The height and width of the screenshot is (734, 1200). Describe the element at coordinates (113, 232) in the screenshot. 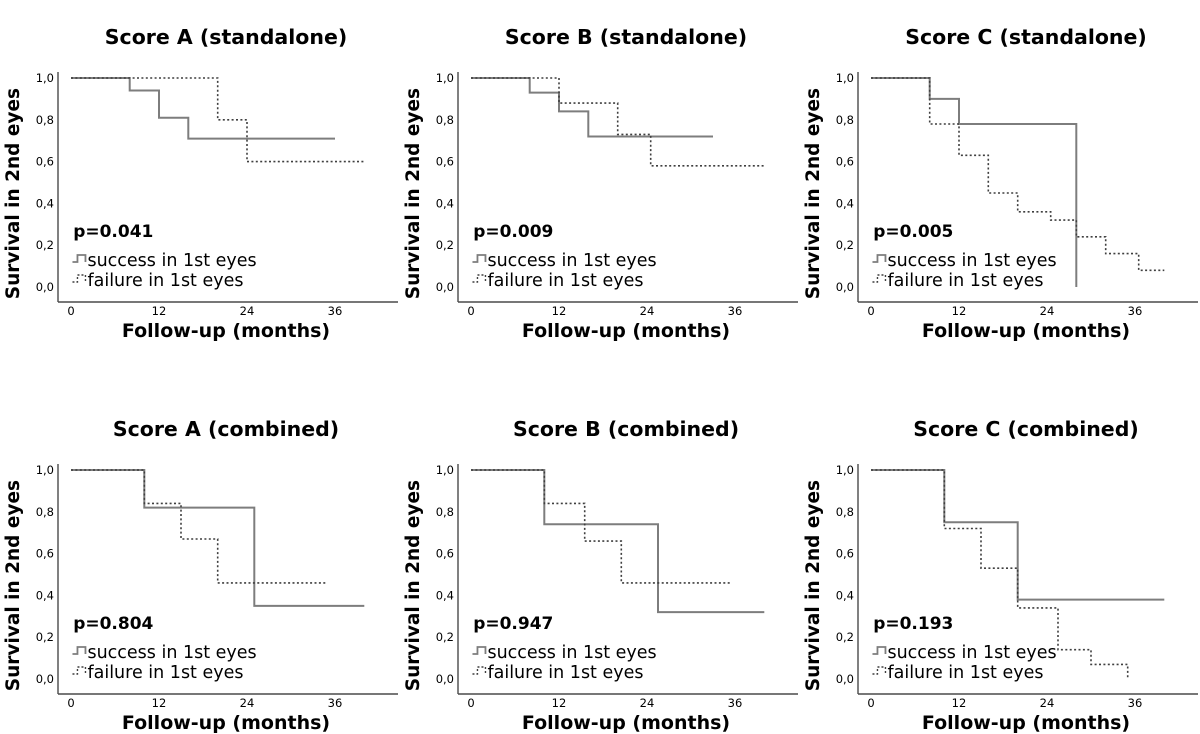

I see `p-value-label: p=0.041` at that location.